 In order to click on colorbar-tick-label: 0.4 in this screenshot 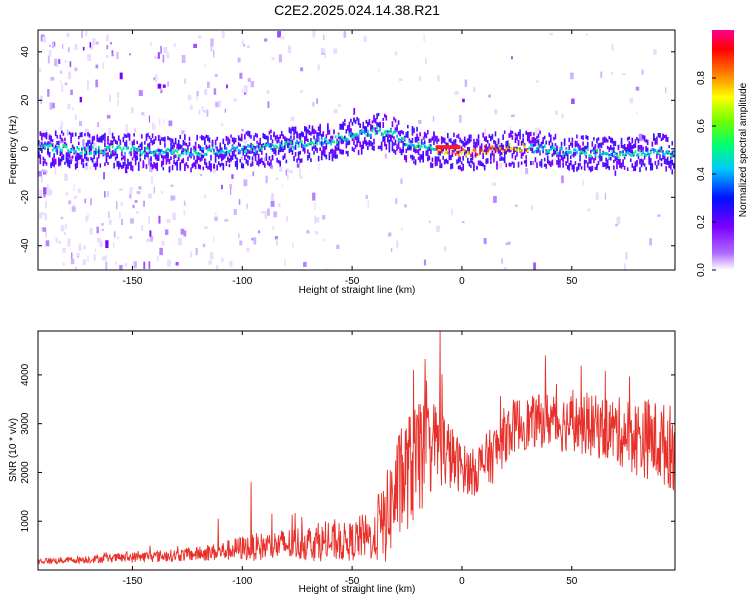, I will do `click(701, 174)`.